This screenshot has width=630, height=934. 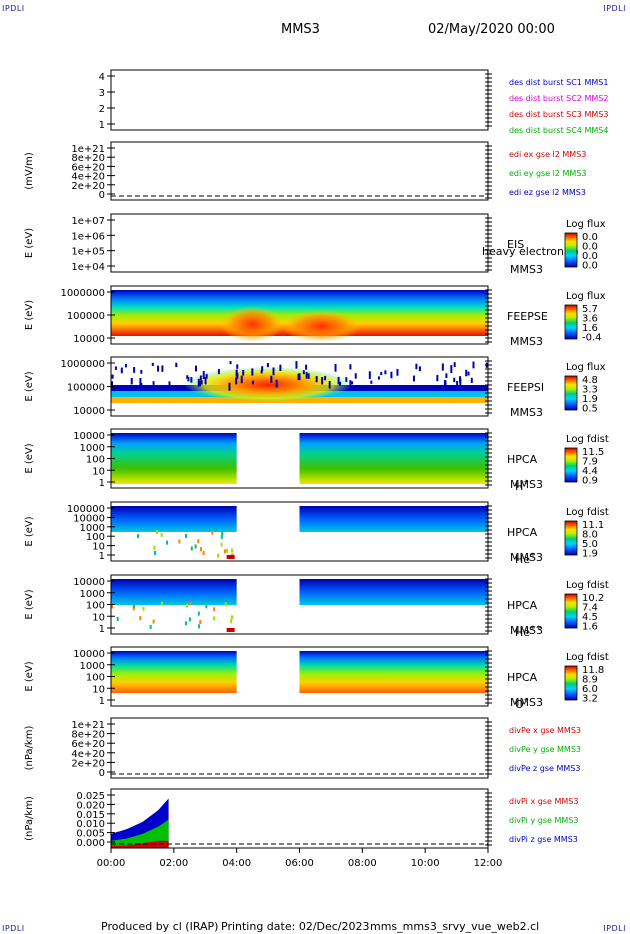 I want to click on spectrogram-hot-region, so click(x=268, y=383).